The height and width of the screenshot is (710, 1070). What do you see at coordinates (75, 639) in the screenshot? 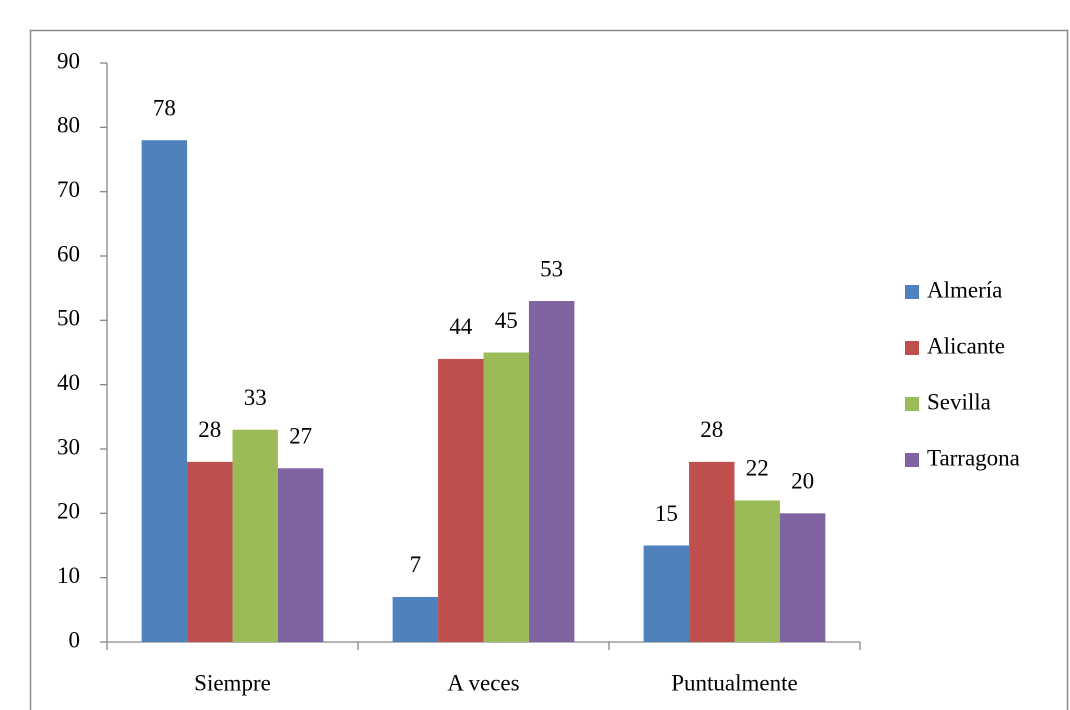
I see `y-tick-label: 0` at bounding box center [75, 639].